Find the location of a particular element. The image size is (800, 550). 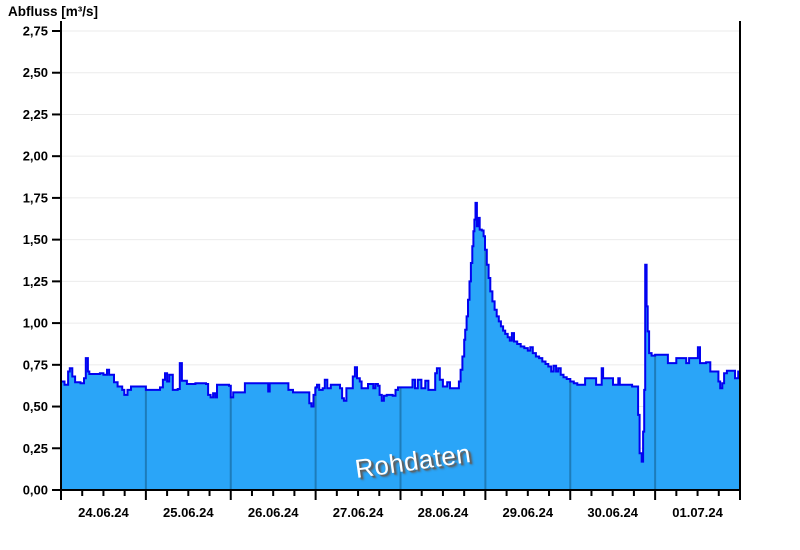

y-tick-label: 1,25 is located at coordinates (35, 281).